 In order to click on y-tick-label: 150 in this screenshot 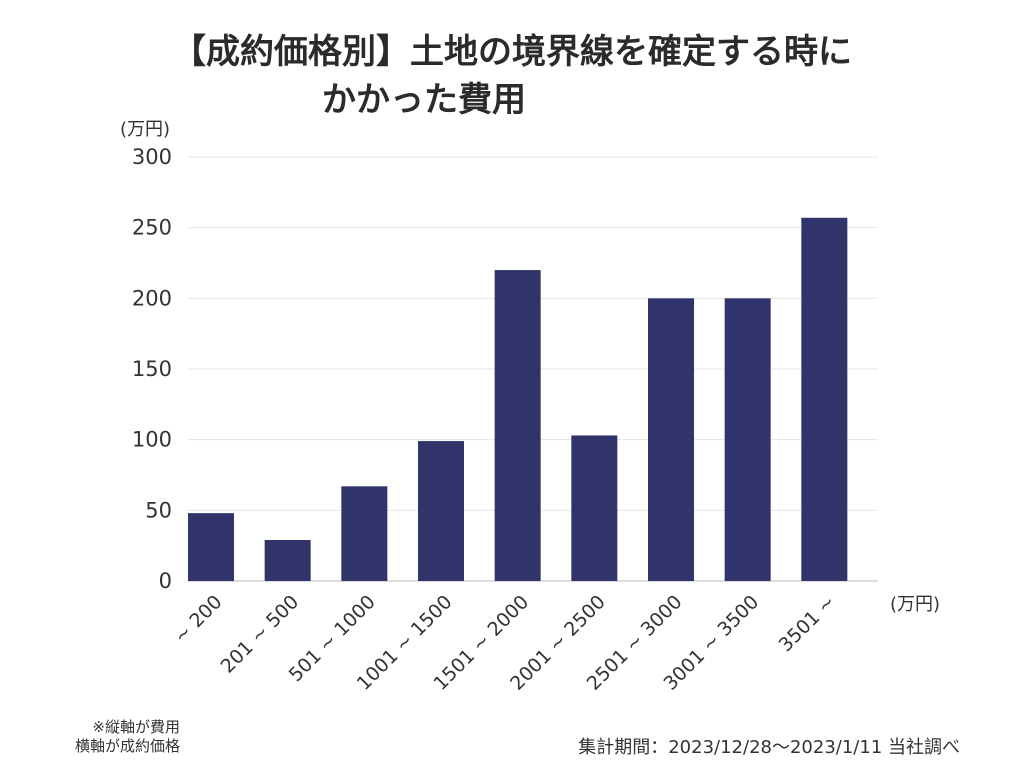, I will do `click(152, 369)`.